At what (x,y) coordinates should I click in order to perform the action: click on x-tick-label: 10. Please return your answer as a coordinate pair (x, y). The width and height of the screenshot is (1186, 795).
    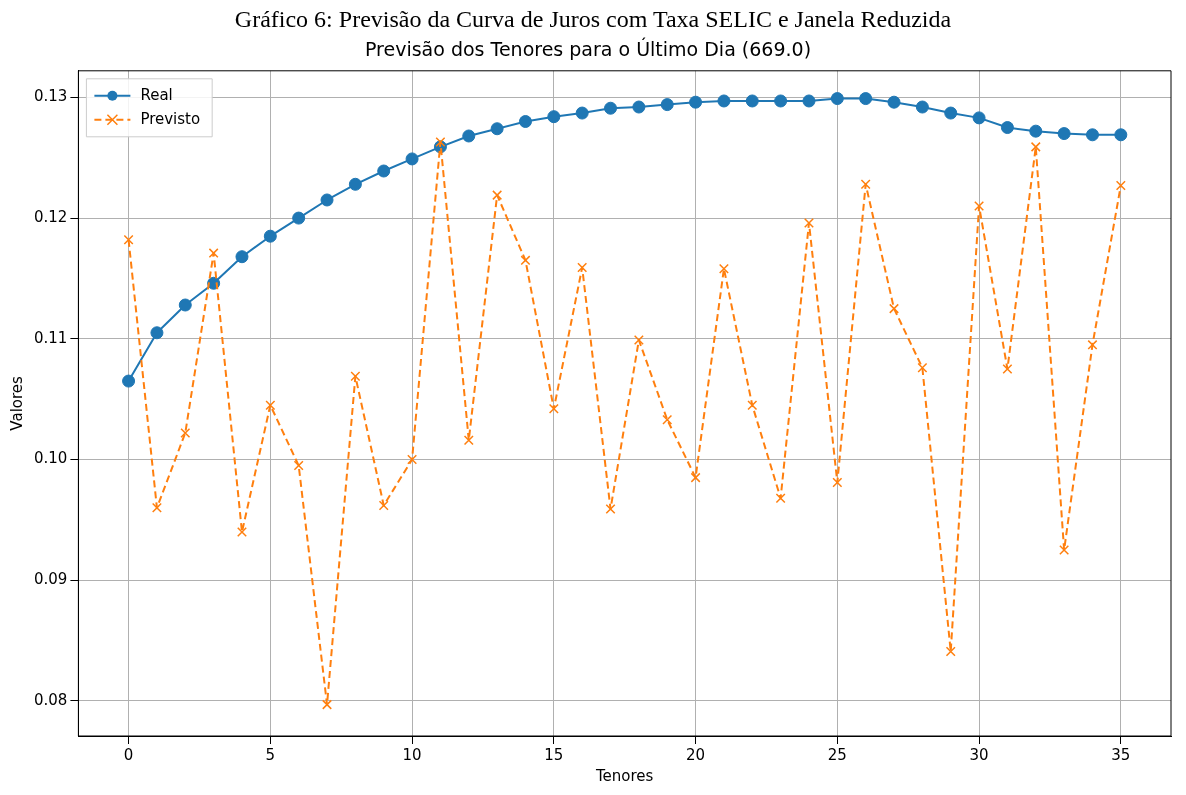
    Looking at the image, I should click on (412, 754).